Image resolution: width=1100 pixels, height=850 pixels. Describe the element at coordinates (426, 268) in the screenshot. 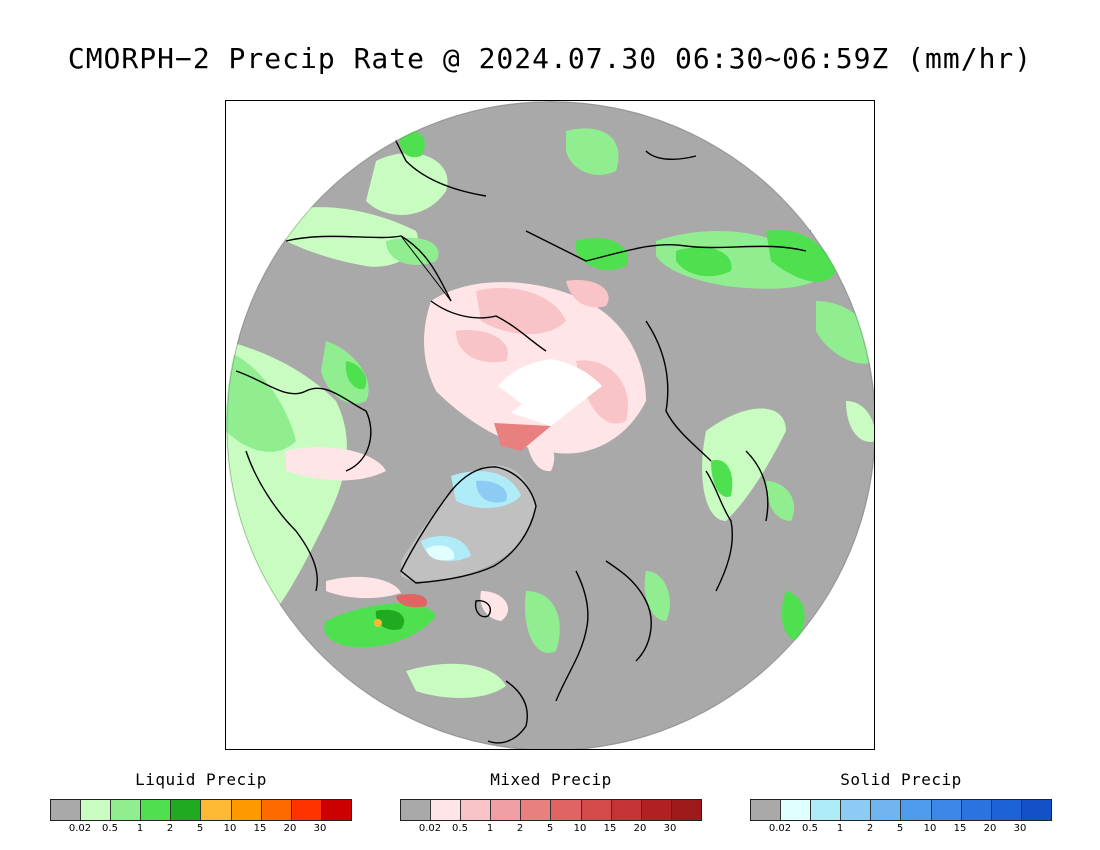

I see `dateline-border` at that location.